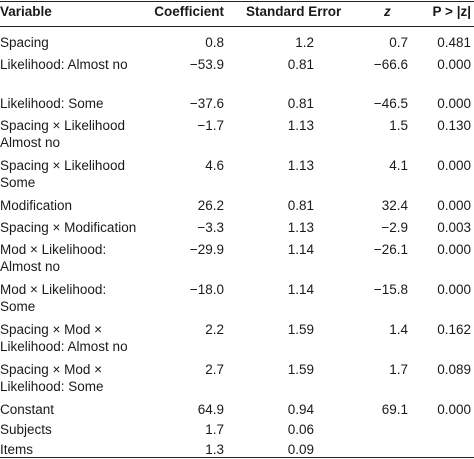 This screenshot has width=474, height=459. What do you see at coordinates (210, 227) in the screenshot?
I see `cell-coefficient: −3.3` at bounding box center [210, 227].